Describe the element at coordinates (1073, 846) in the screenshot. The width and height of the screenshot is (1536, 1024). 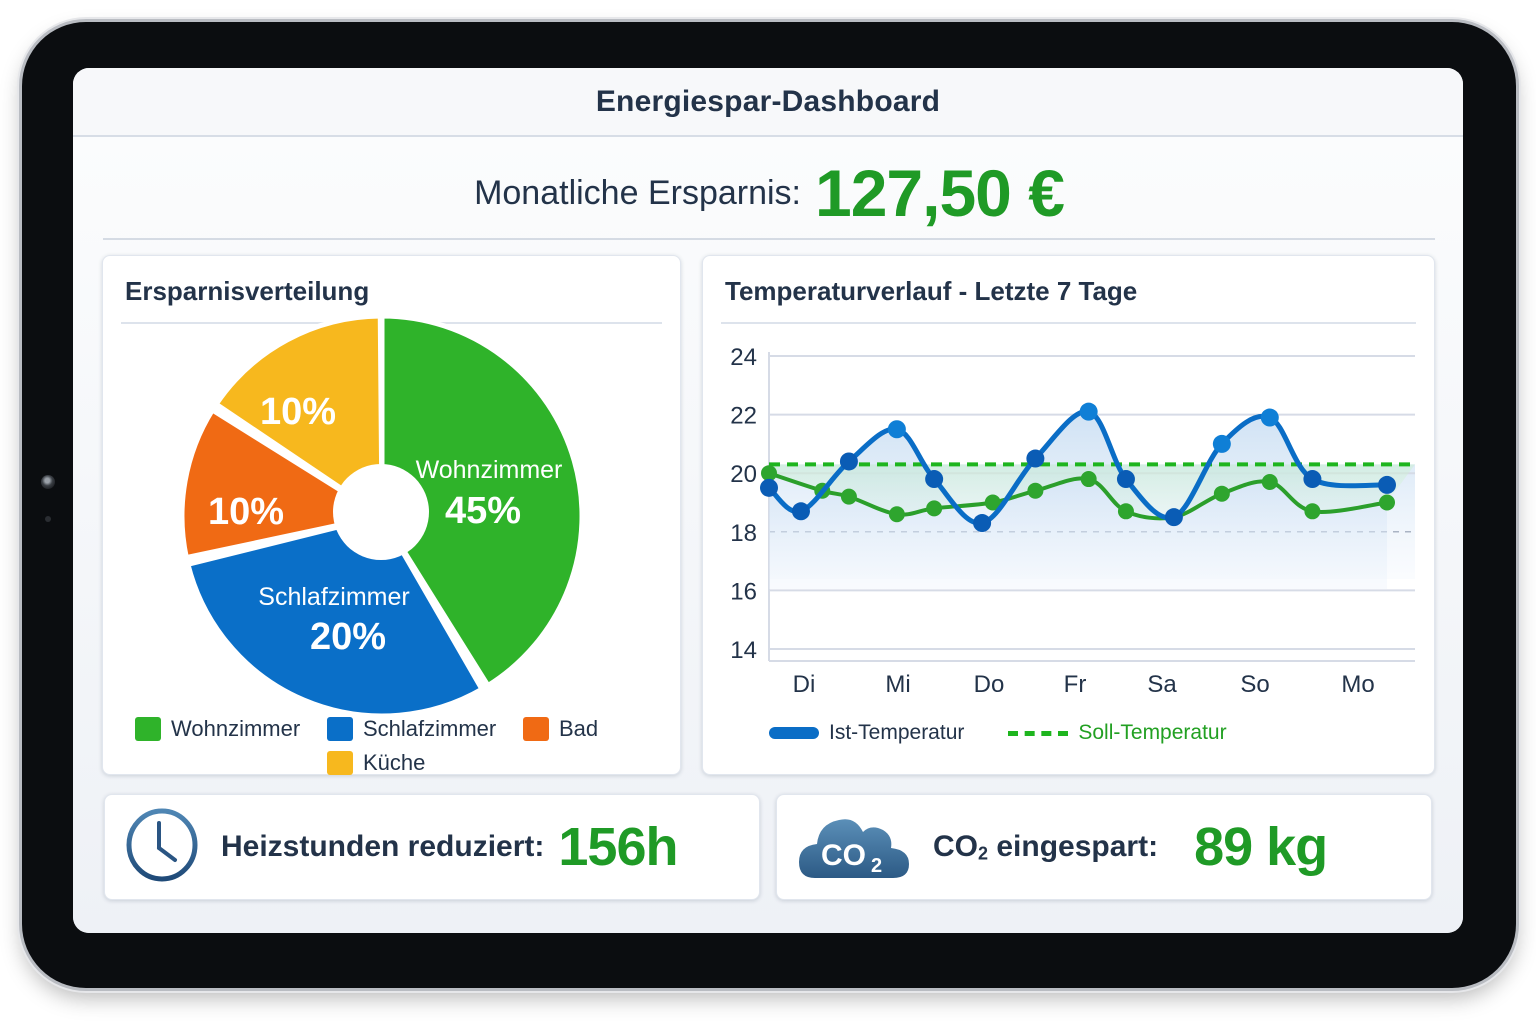
I see `co2-label-suffix: eingespart:` at that location.